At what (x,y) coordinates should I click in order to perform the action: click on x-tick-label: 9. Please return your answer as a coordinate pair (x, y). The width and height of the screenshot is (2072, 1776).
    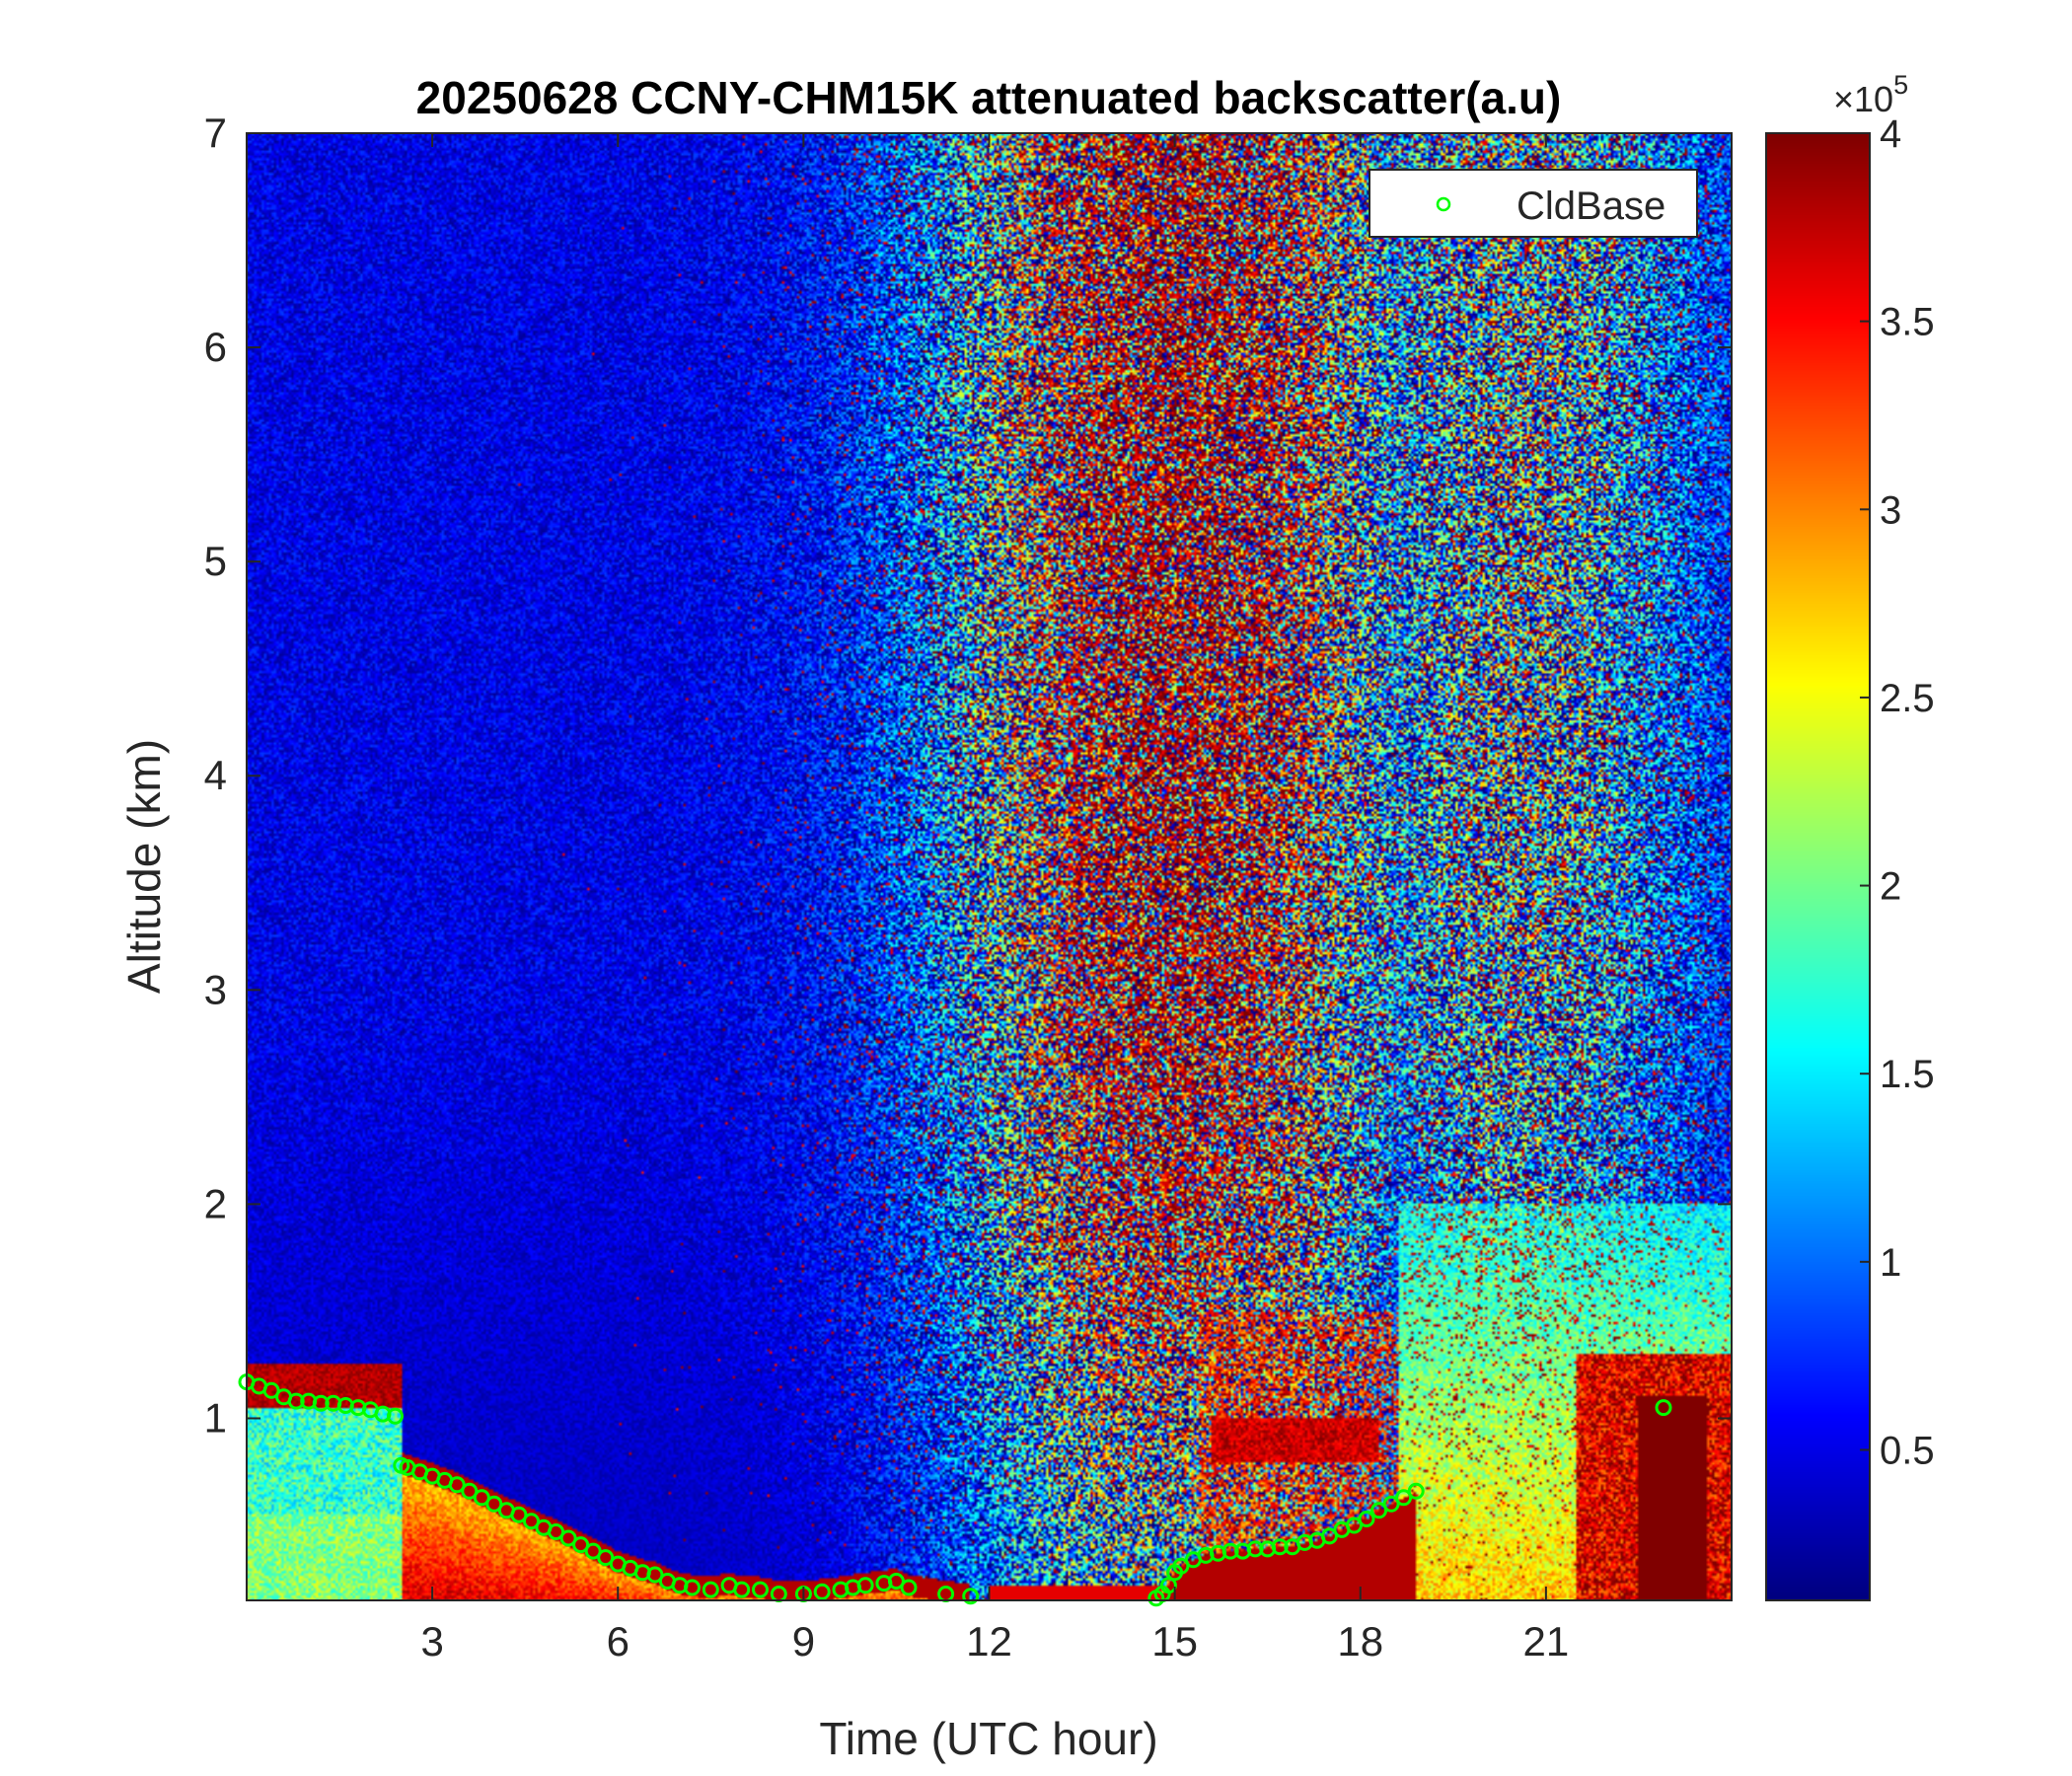
    Looking at the image, I should click on (803, 1642).